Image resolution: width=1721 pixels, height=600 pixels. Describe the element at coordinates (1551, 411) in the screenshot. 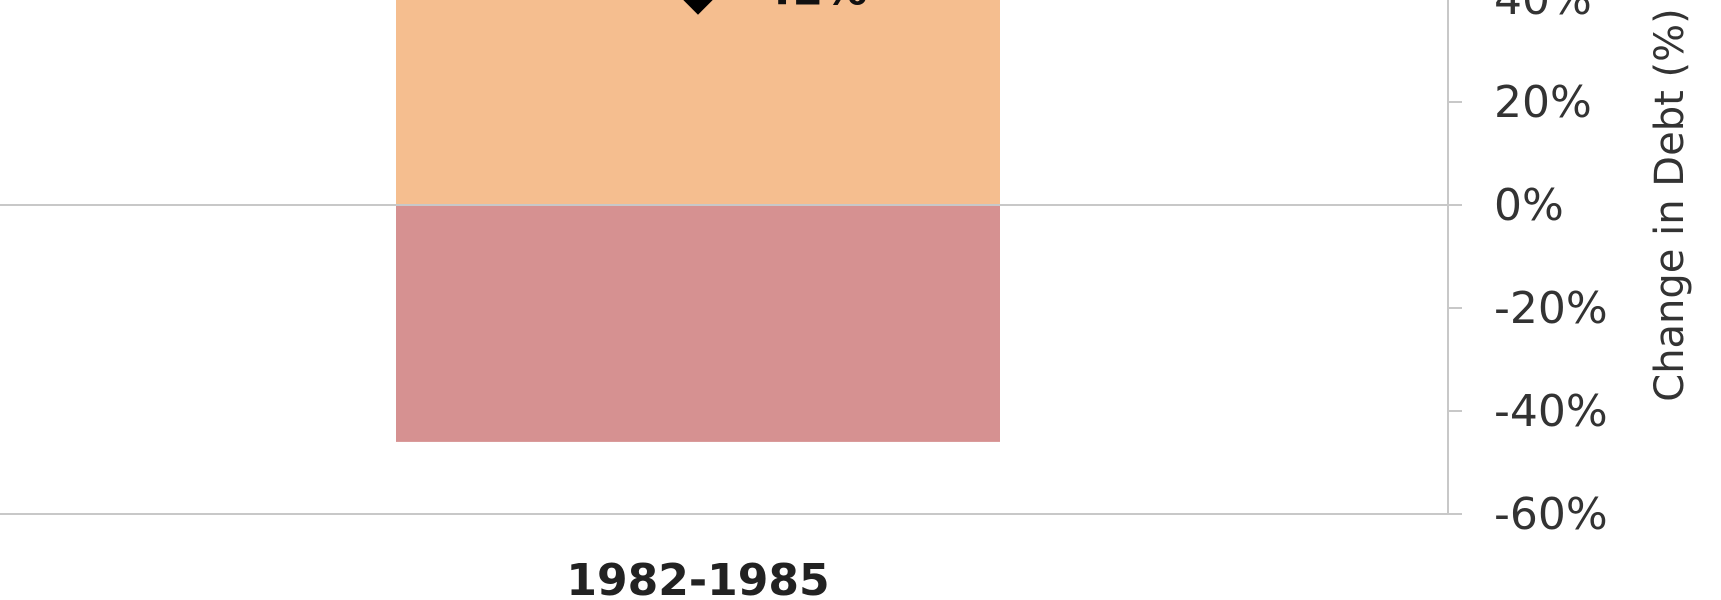

I see `y-tick-label: -40%` at that location.